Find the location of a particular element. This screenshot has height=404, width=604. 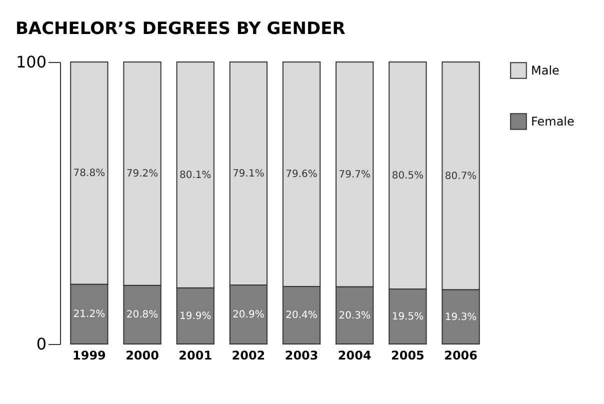

legend-label: Female is located at coordinates (552, 121).